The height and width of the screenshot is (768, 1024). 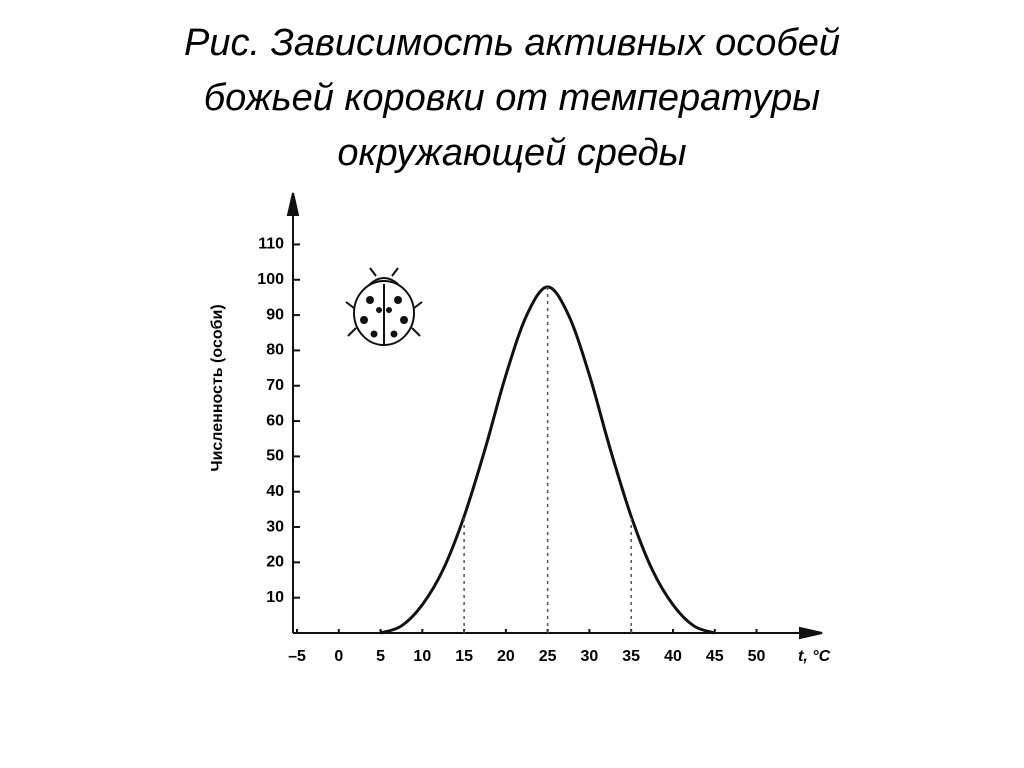 I want to click on y-tick-label: 20, so click(x=275, y=562).